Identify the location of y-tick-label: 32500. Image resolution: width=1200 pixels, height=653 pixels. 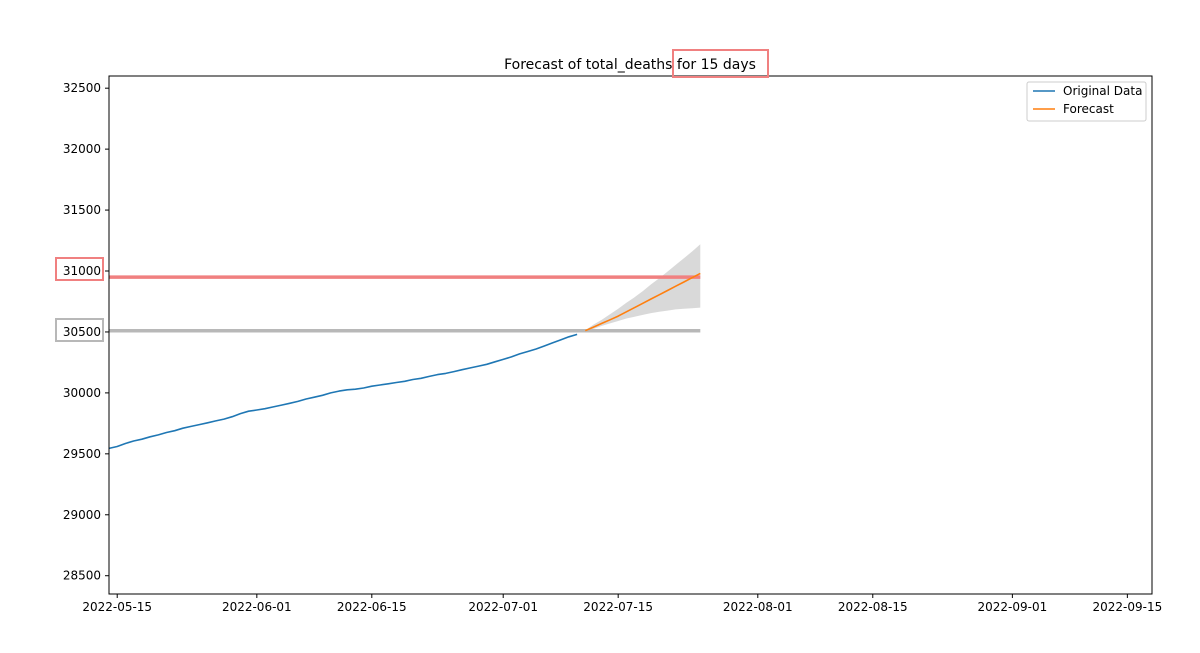
(82, 88).